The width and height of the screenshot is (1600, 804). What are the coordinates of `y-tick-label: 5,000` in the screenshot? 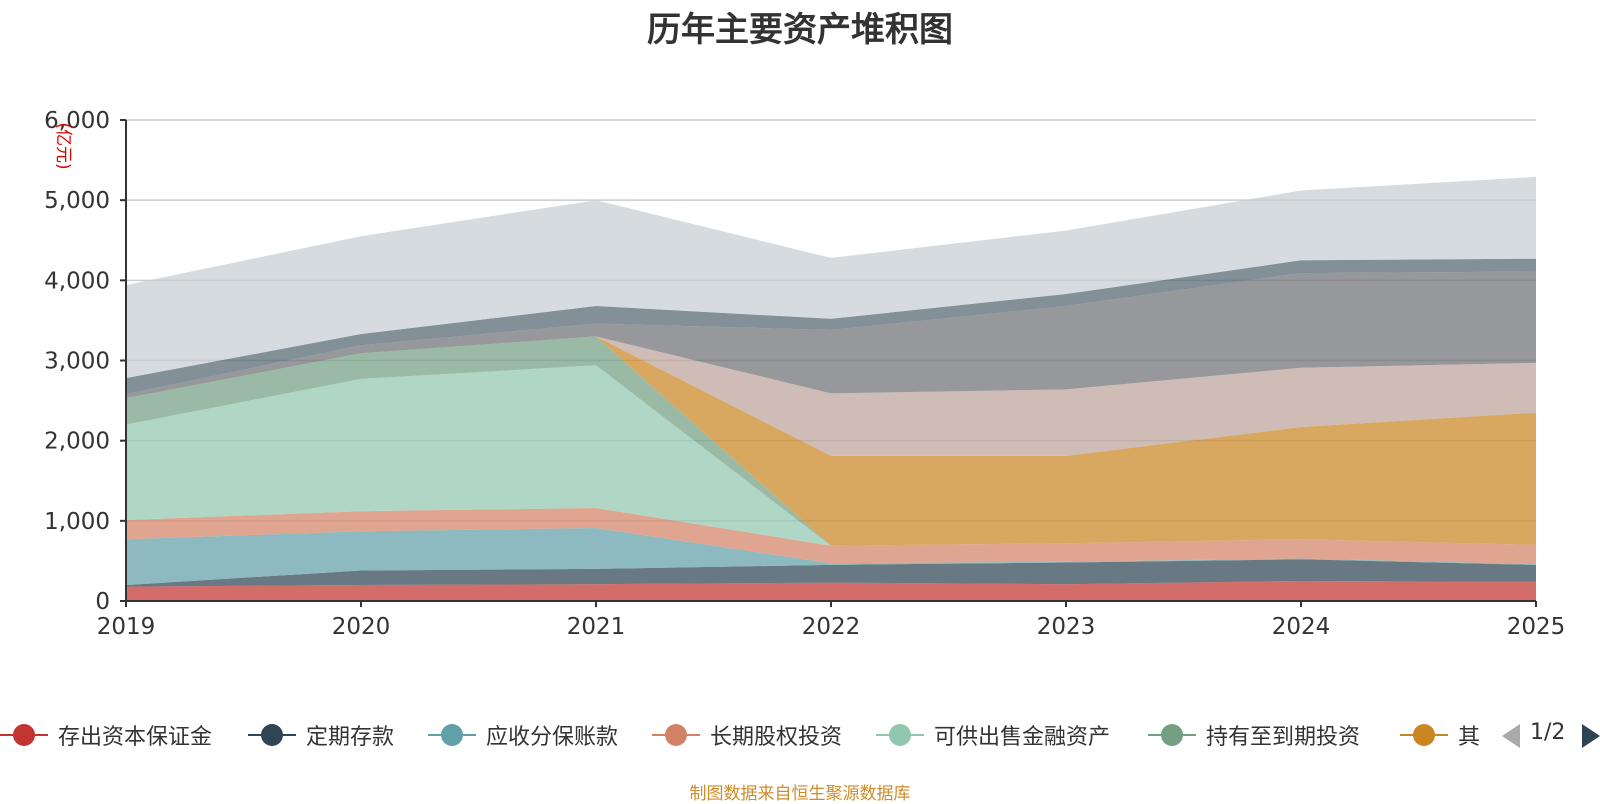 It's located at (77, 201).